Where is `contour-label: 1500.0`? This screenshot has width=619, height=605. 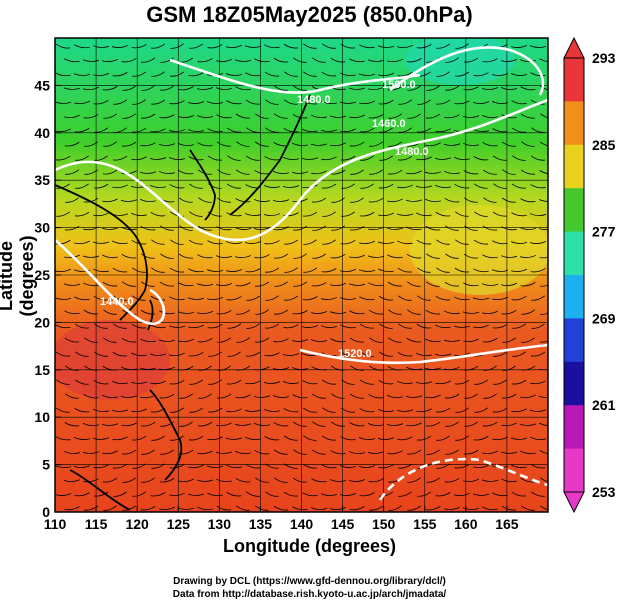
contour-label: 1500.0 is located at coordinates (399, 85).